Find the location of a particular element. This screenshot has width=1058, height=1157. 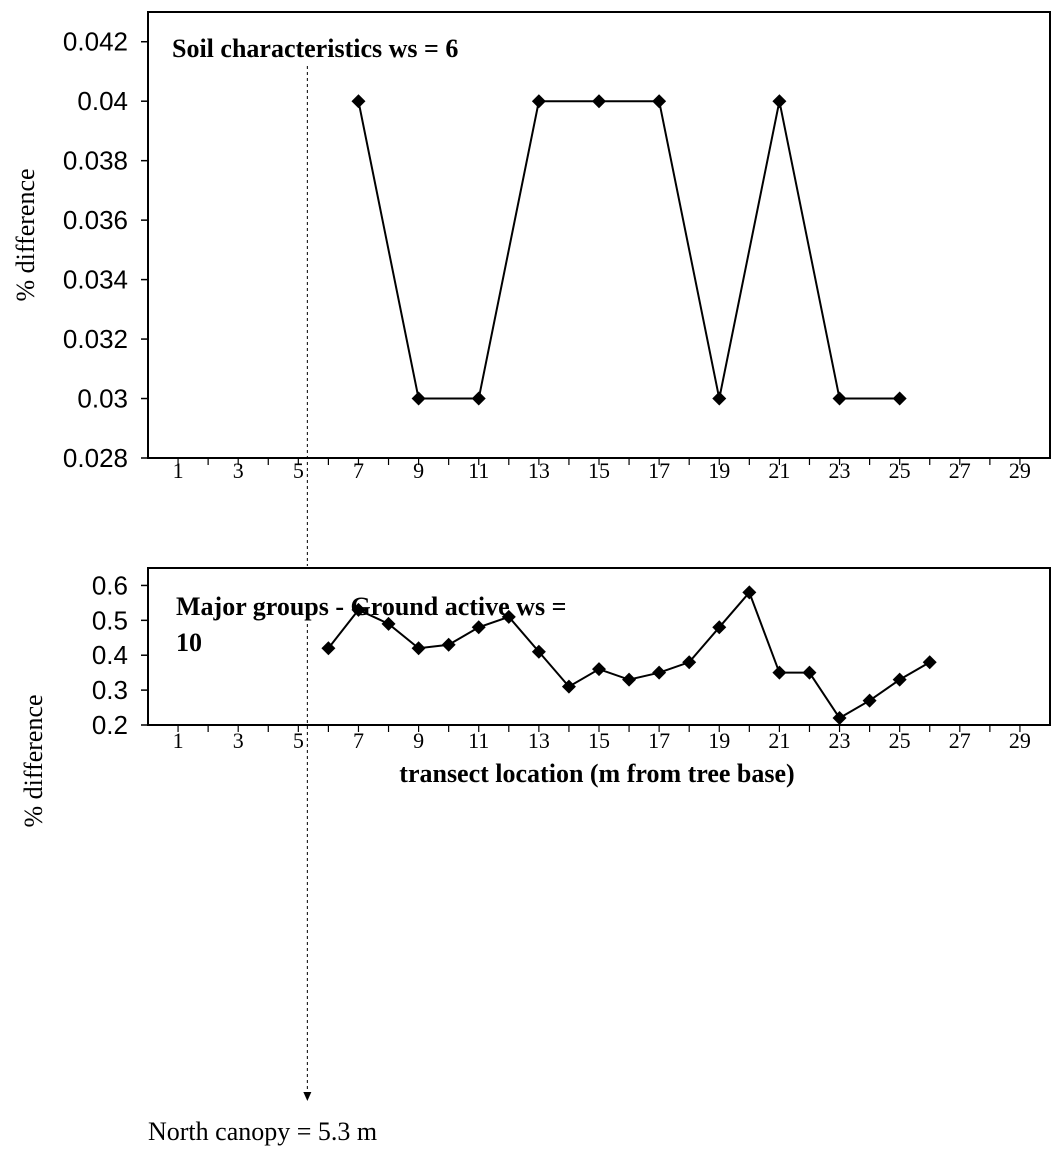

y-tick-label: 0.3 is located at coordinates (110, 690).